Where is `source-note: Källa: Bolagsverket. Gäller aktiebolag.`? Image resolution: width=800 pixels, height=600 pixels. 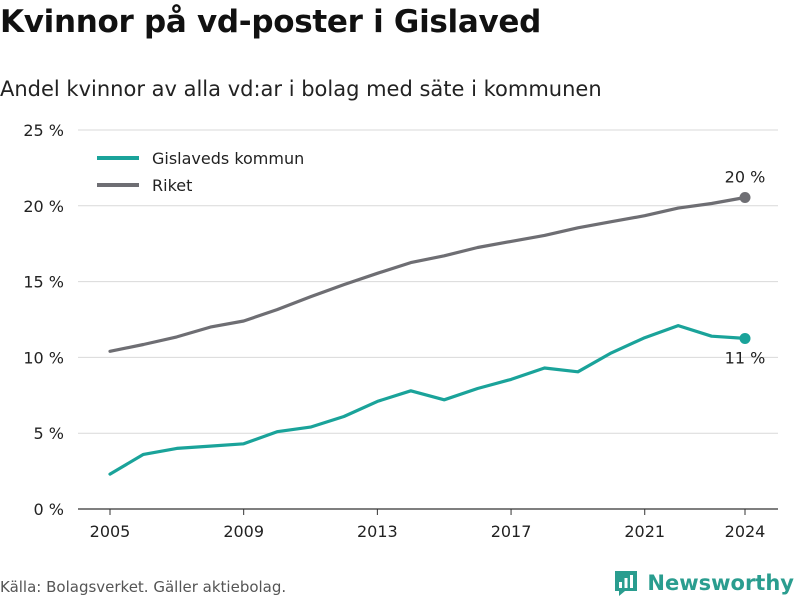 source-note: Källa: Bolagsverket. Gäller aktiebolag. is located at coordinates (143, 587).